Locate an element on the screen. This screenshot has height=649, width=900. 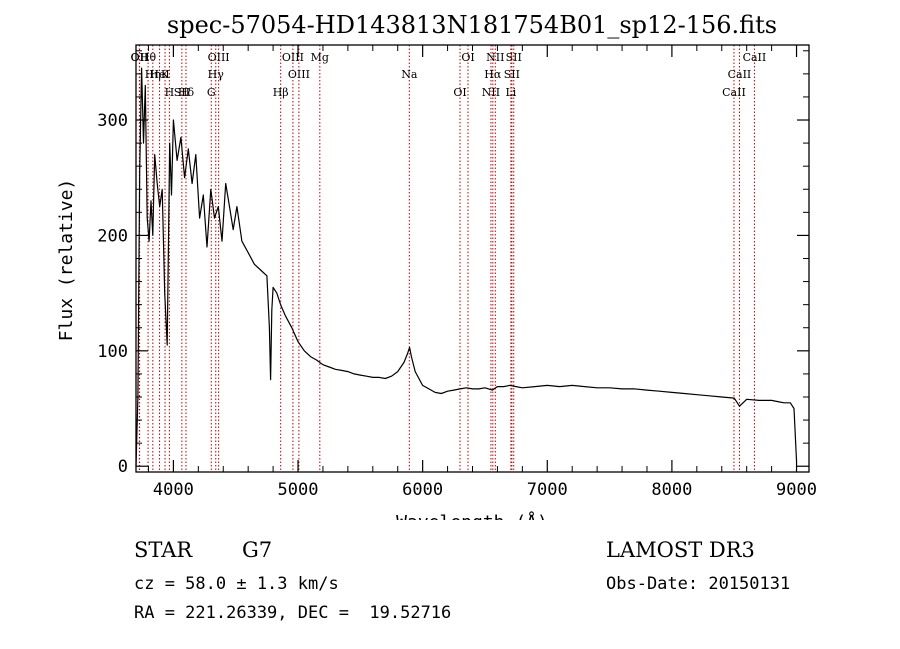
y-tick-label: 300 is located at coordinates (112, 121).